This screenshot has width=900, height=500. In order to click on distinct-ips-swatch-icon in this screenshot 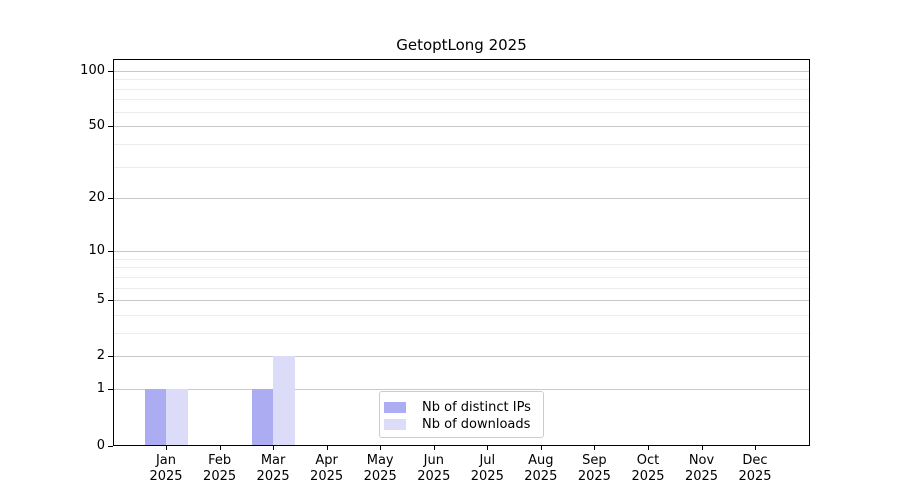, I will do `click(395, 407)`.